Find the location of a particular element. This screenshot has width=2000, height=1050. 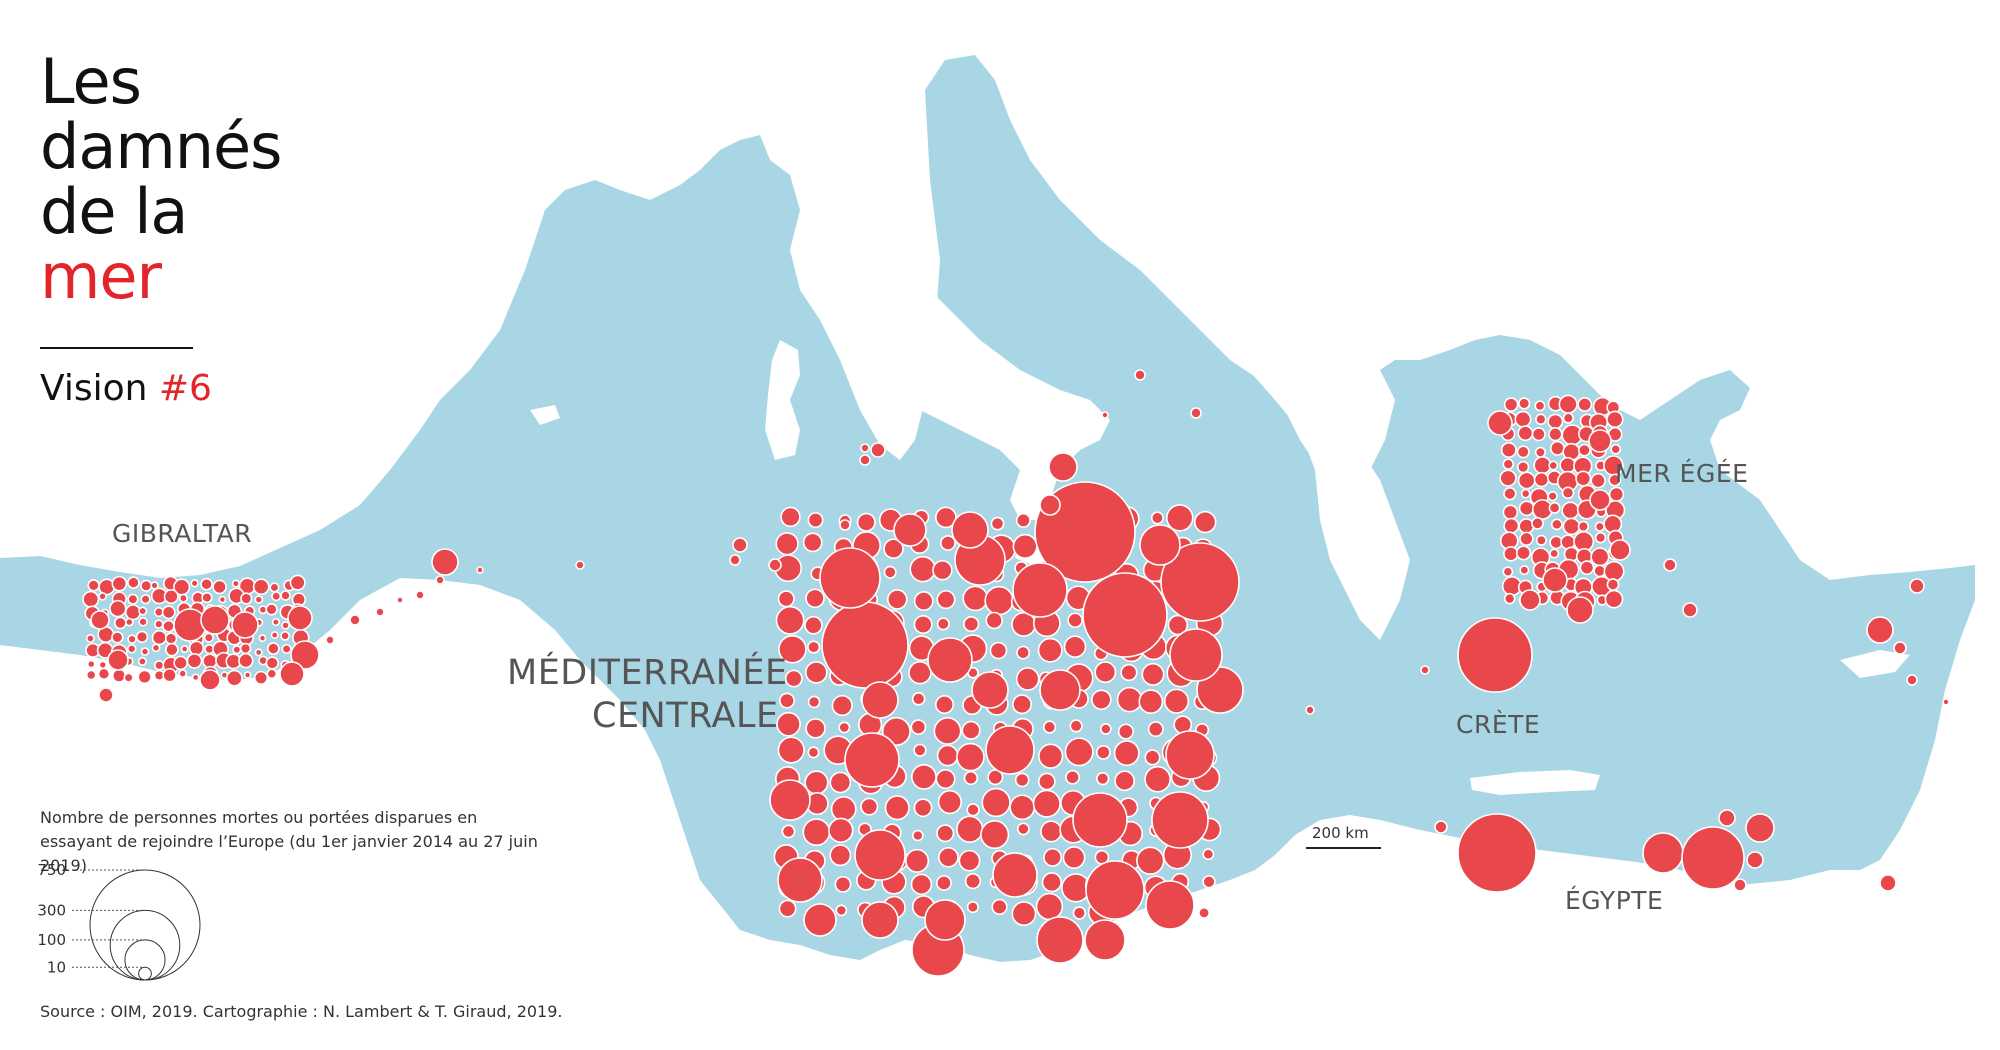

cyprus is located at coordinates (1875, 664).